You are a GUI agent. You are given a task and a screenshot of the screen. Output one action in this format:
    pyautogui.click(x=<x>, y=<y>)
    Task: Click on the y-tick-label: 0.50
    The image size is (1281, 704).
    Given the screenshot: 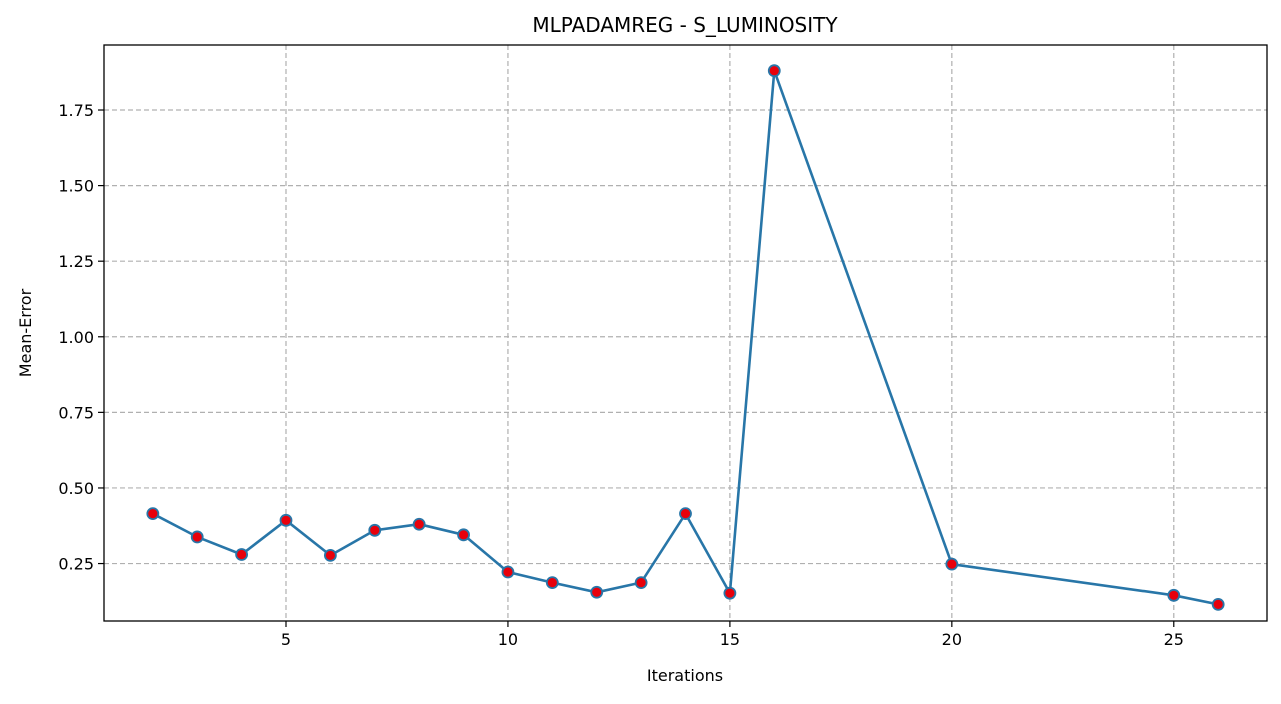 What is the action you would take?
    pyautogui.click(x=76, y=488)
    